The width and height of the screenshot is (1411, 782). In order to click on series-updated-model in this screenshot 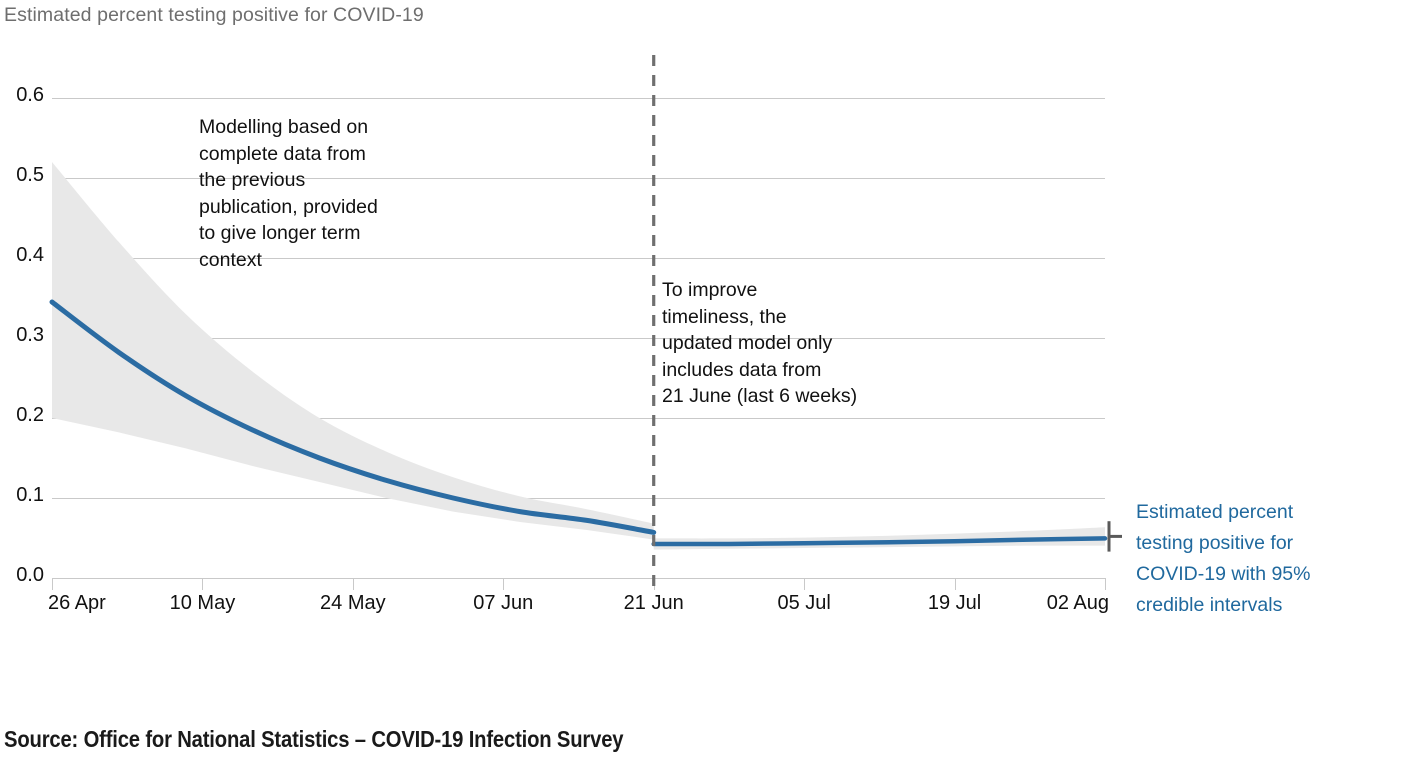, I will do `click(879, 538)`.